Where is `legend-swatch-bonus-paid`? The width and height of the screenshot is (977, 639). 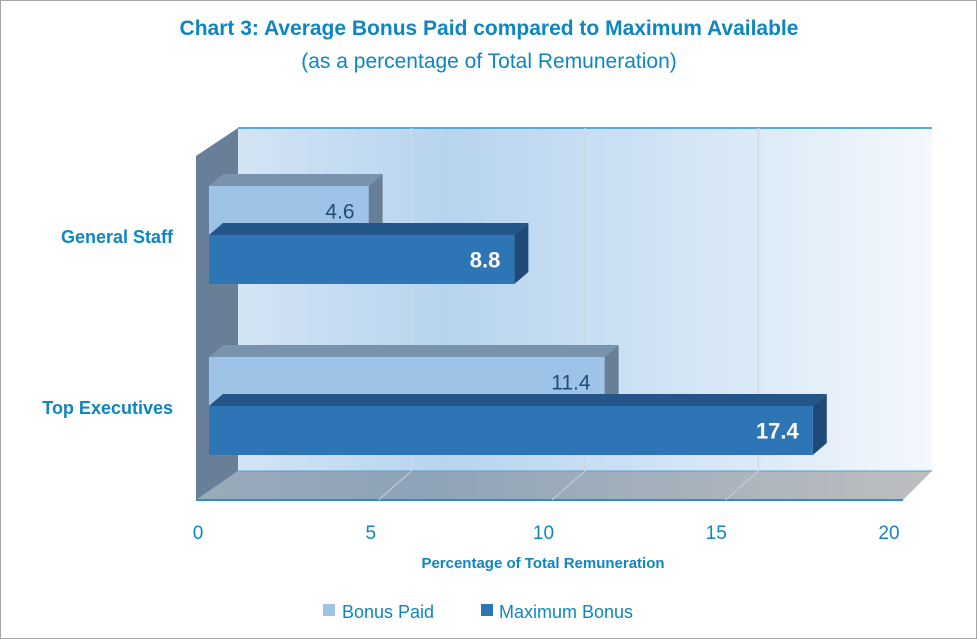
legend-swatch-bonus-paid is located at coordinates (329, 610).